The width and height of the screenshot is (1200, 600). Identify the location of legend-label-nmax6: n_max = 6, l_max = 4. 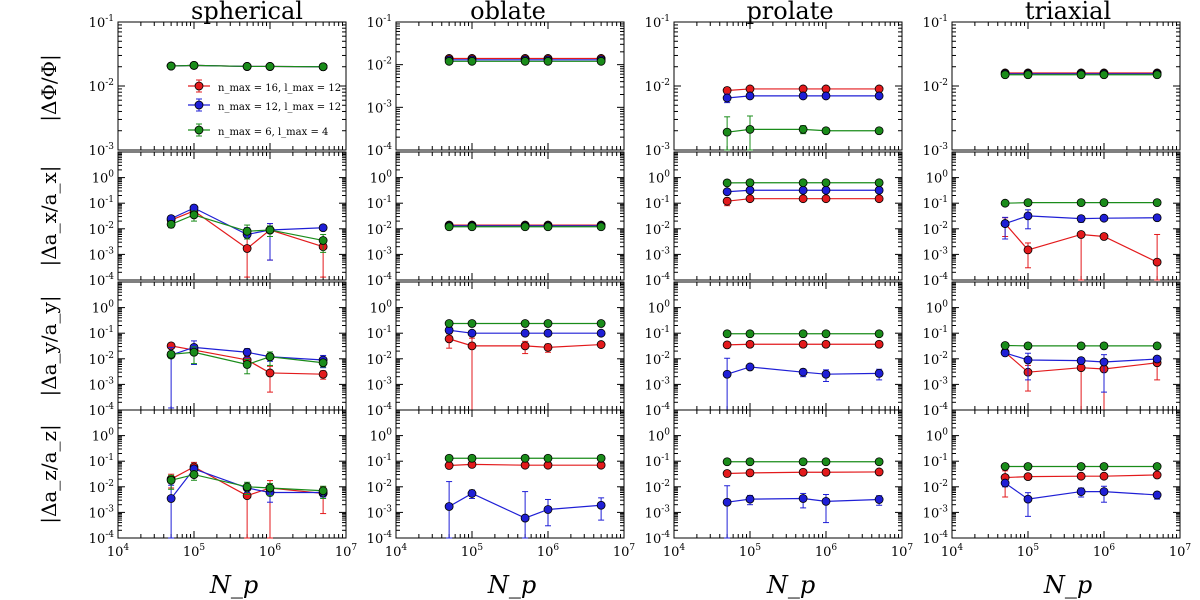
(273, 132).